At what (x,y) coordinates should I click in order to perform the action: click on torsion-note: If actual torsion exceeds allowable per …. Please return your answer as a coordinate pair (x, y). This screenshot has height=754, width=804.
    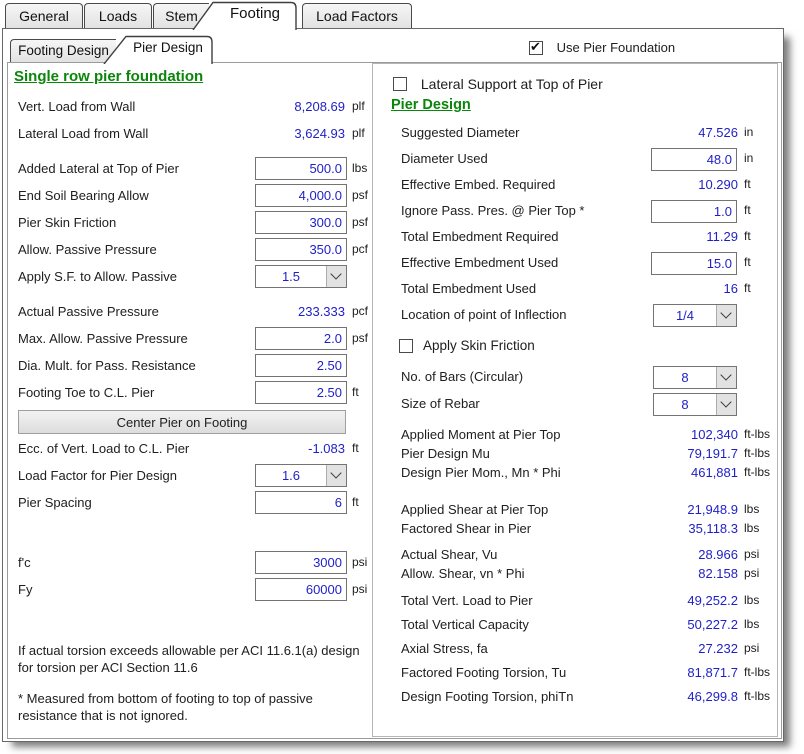
    Looking at the image, I should click on (189, 659).